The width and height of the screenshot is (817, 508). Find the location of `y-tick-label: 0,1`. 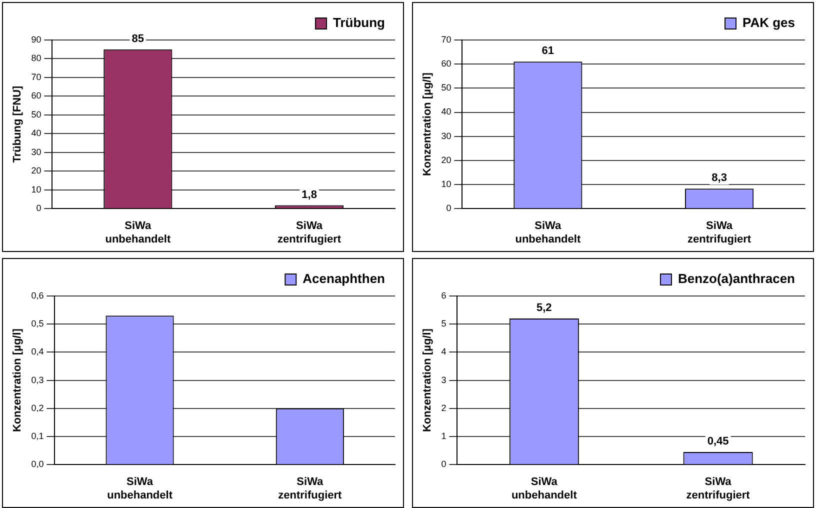

y-tick-label: 0,1 is located at coordinates (37, 435).